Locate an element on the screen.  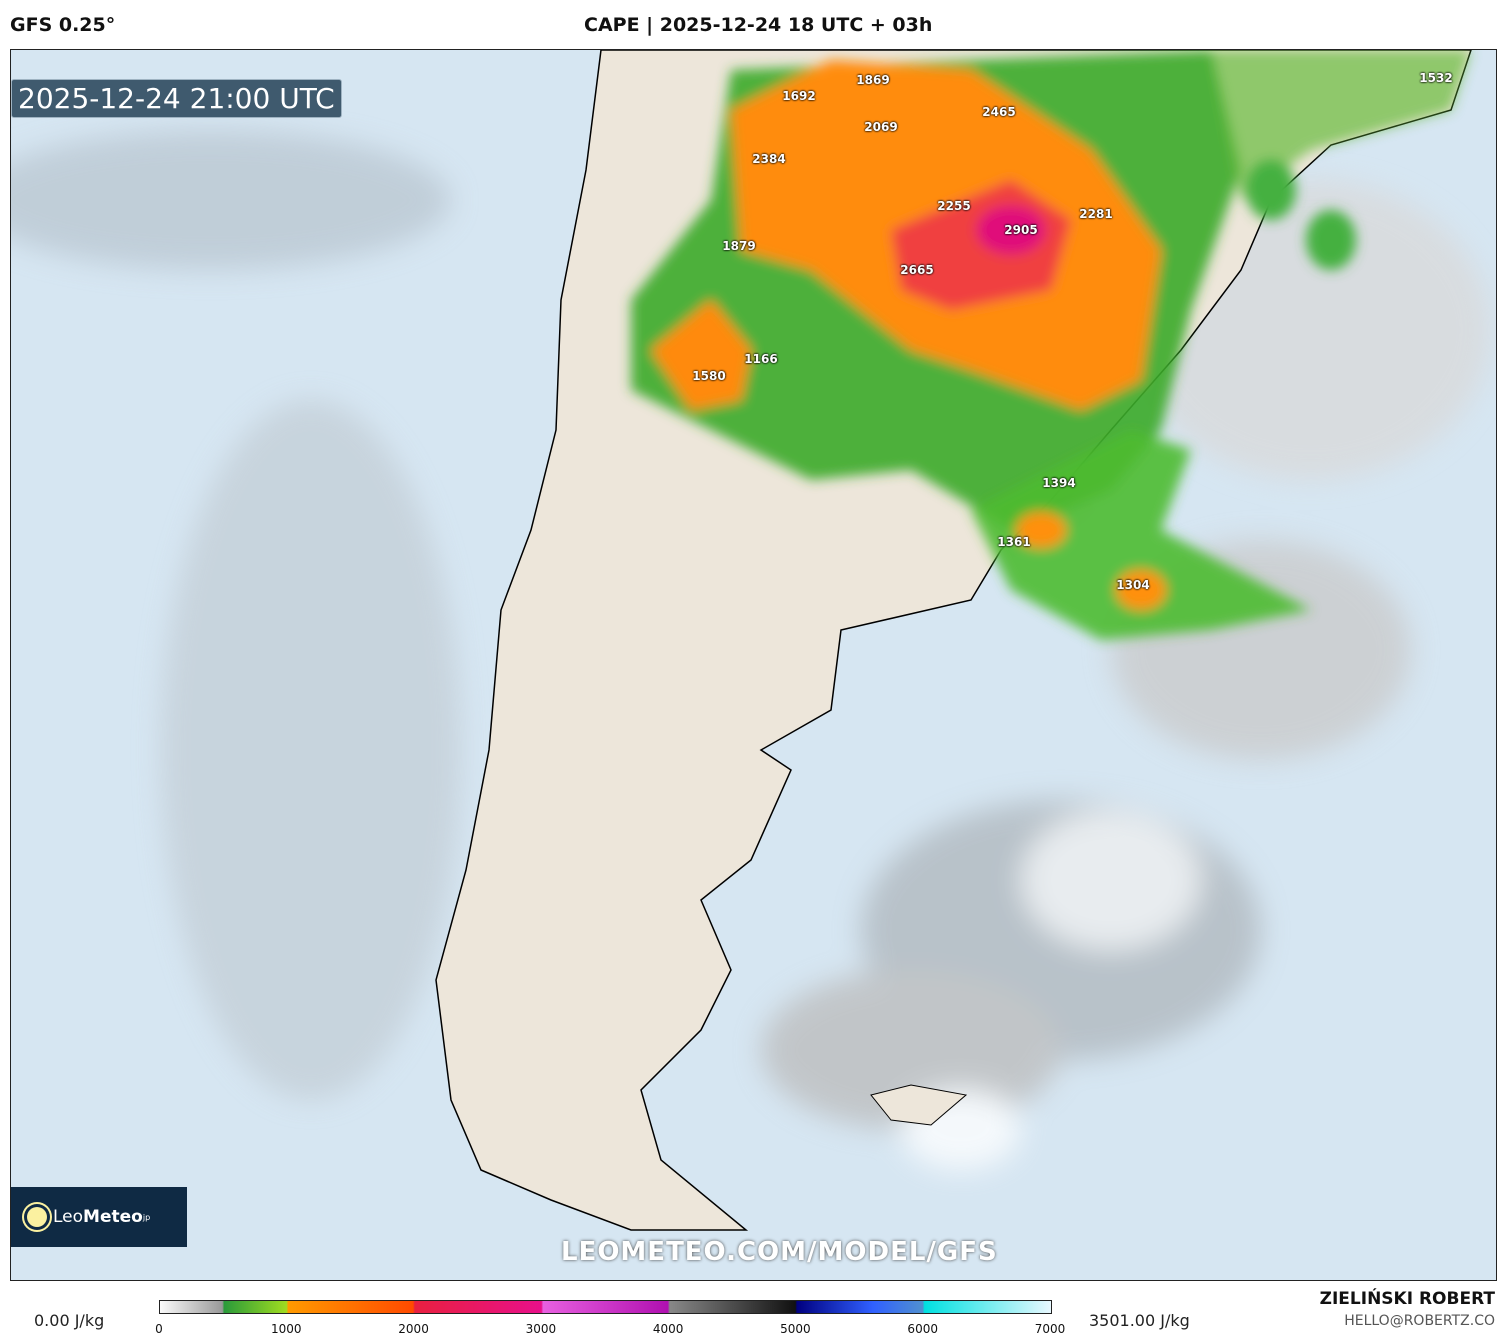
colorbar-tick: 3000 is located at coordinates (541, 1329).